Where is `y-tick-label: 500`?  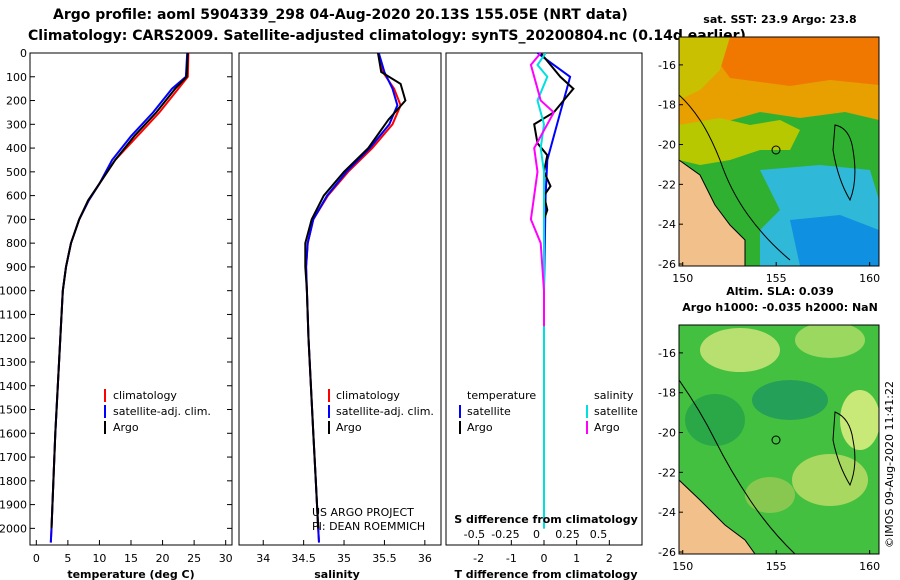
y-tick-label: 500 is located at coordinates (16, 172).